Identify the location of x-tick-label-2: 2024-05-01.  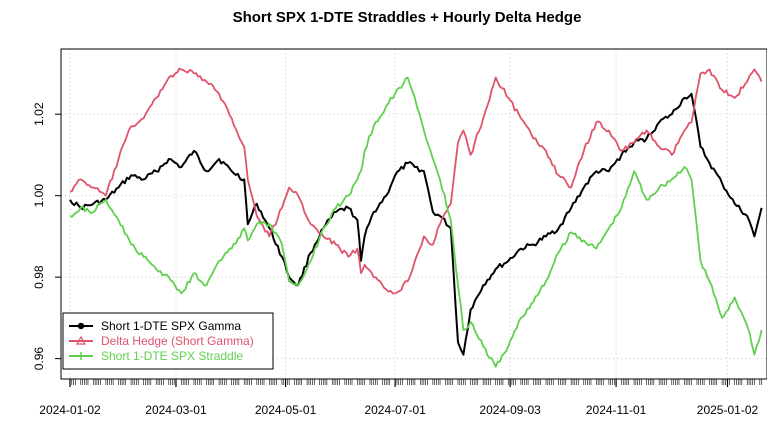
(286, 410).